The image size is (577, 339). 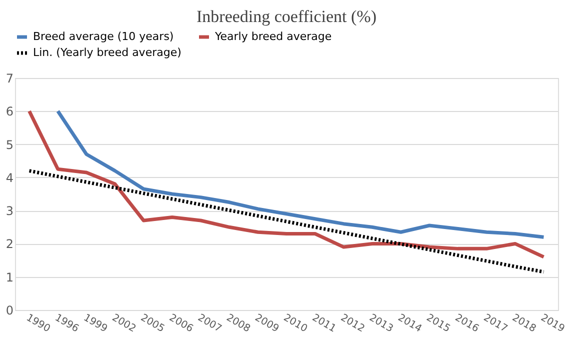 I want to click on chart-title: Inbreeding coefficient (%), so click(x=286, y=16).